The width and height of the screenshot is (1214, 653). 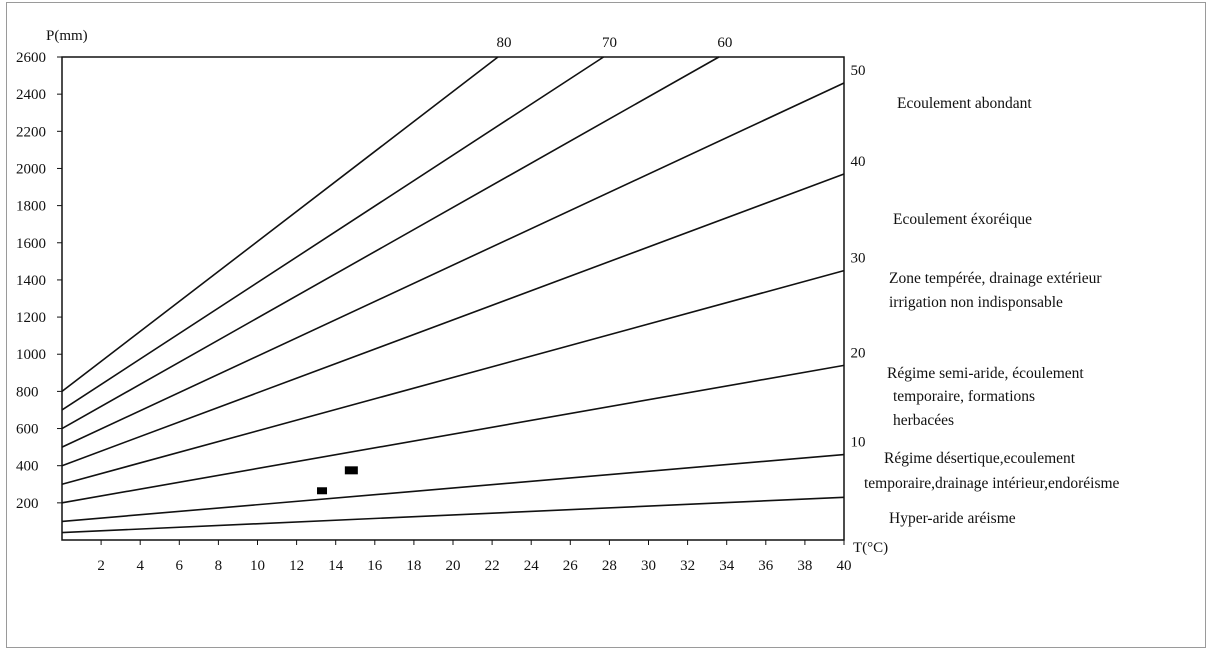 I want to click on index-line-base, so click(x=453, y=515).